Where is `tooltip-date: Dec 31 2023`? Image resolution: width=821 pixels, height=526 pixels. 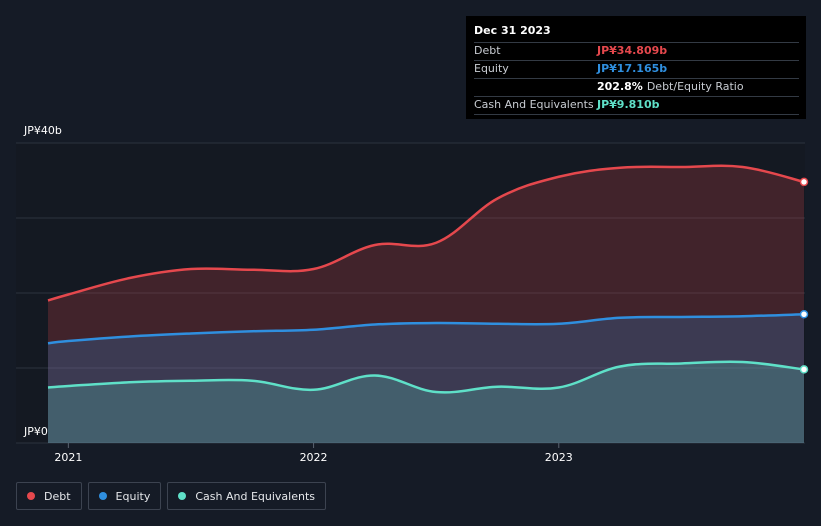 tooltip-date: Dec 31 2023 is located at coordinates (512, 30).